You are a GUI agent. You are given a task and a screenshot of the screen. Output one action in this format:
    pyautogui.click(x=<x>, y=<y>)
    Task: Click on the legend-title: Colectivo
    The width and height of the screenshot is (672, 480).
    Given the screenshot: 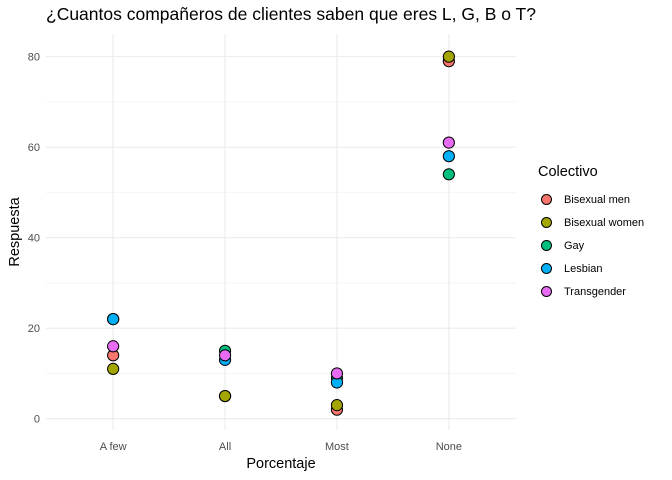 What is the action you would take?
    pyautogui.click(x=568, y=172)
    